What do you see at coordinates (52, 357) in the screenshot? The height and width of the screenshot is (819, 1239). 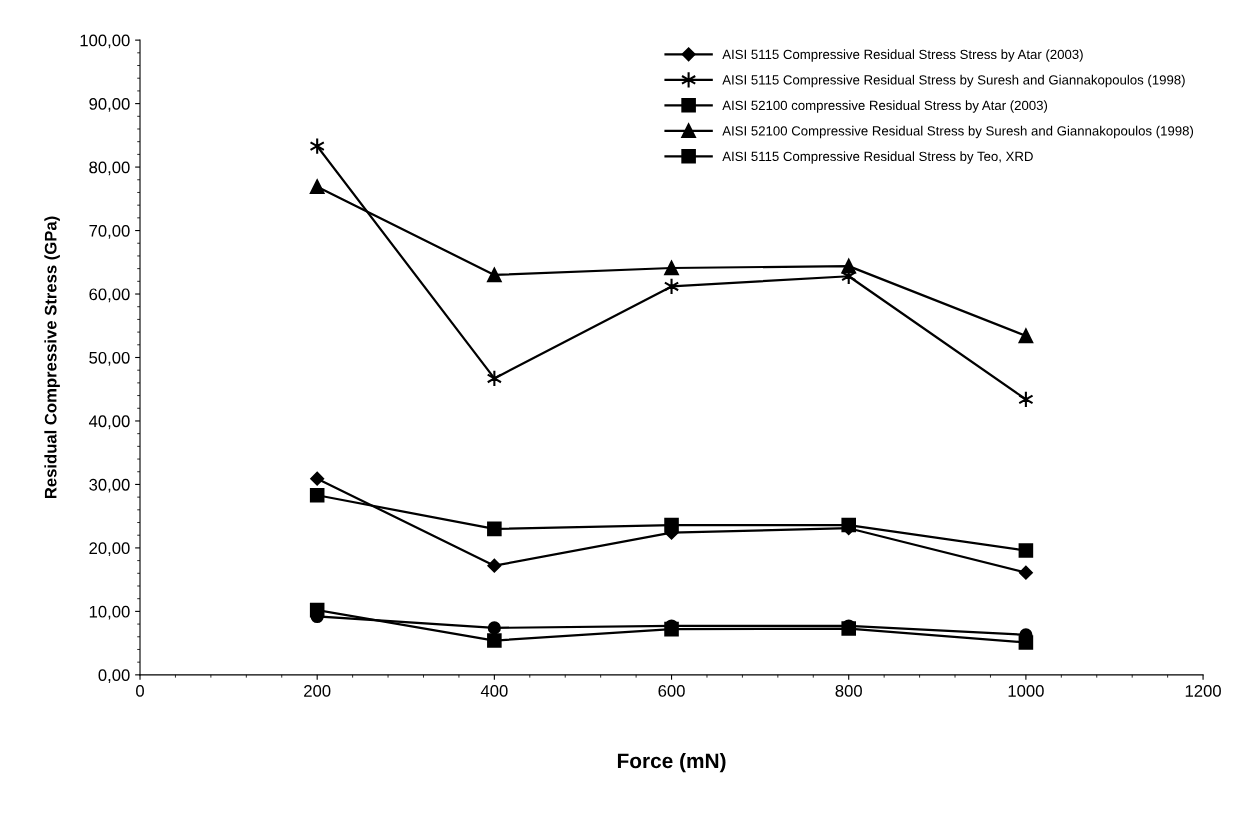 I see `y-axis-title: Residual Compressive Stress (GPa)` at bounding box center [52, 357].